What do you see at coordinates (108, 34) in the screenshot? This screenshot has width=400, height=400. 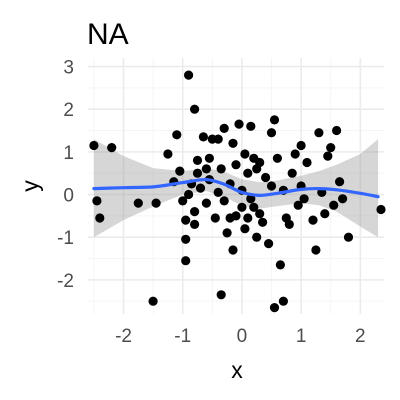 I see `chart-title: NA` at bounding box center [108, 34].